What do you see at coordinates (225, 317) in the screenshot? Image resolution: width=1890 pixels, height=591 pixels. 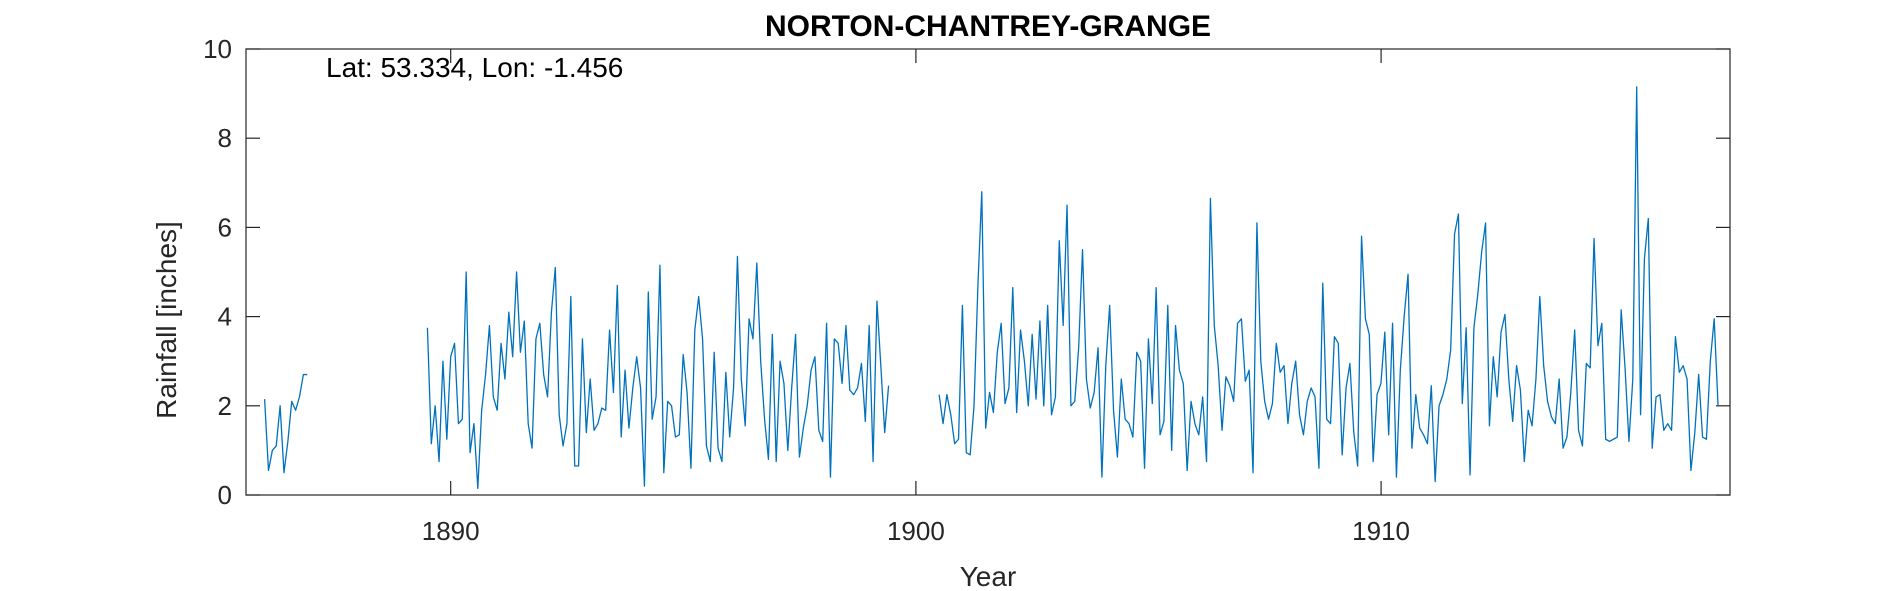 I see `y-tick-label: 4` at bounding box center [225, 317].